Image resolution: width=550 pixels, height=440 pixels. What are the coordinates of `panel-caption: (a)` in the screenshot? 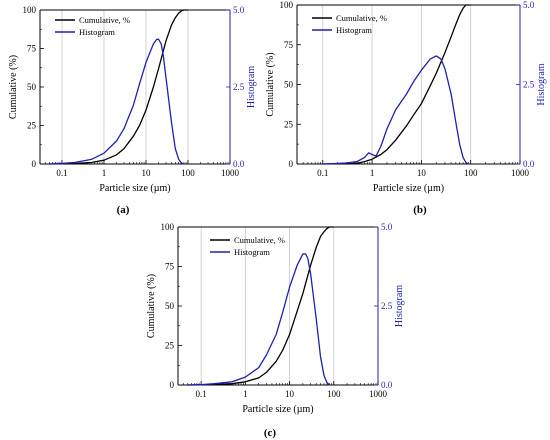 It's located at (123, 210).